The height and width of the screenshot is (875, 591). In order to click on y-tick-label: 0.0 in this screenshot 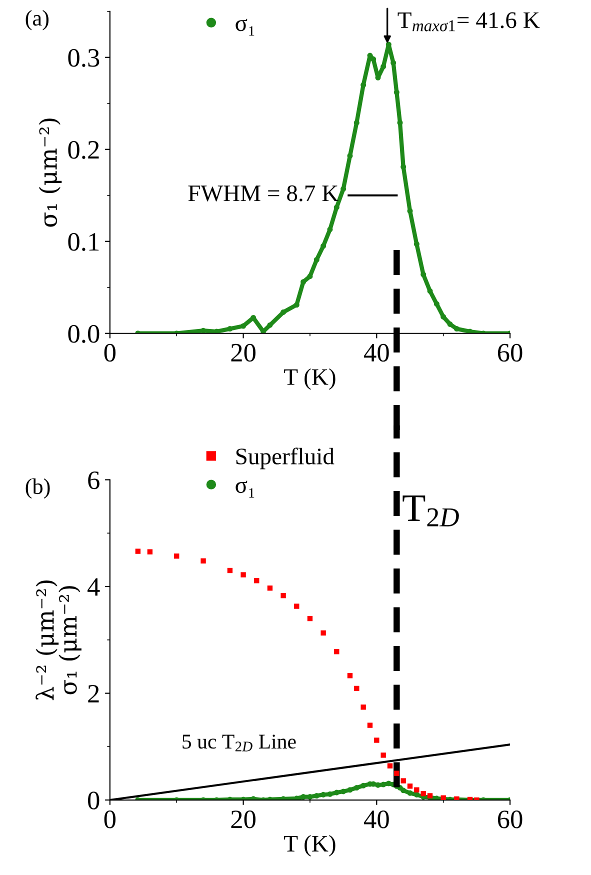, I will do `click(84, 333)`.